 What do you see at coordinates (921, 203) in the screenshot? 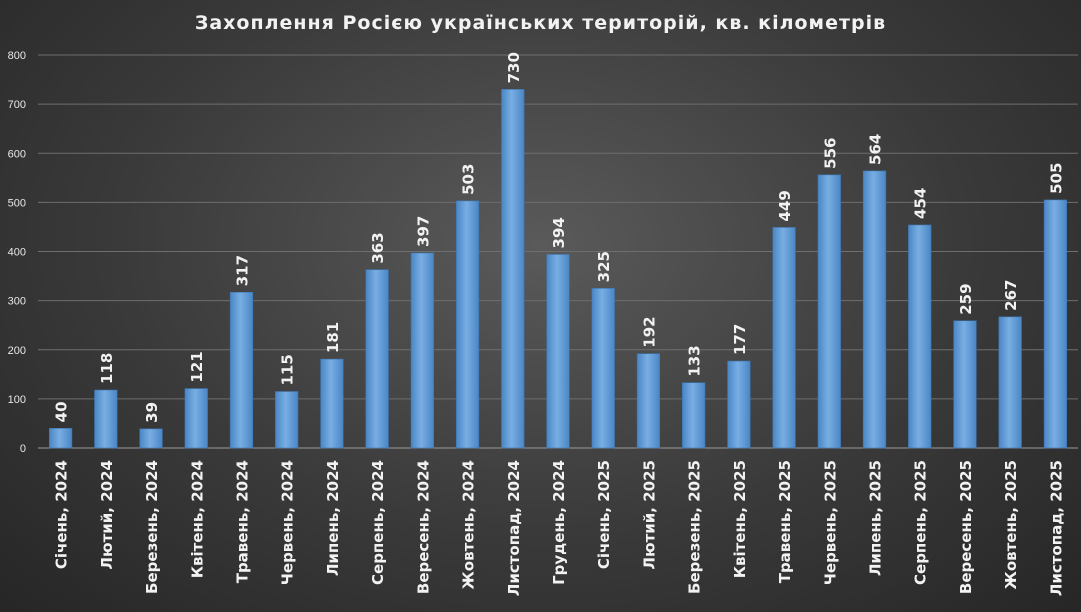
I see `data-label: 454` at bounding box center [921, 203].